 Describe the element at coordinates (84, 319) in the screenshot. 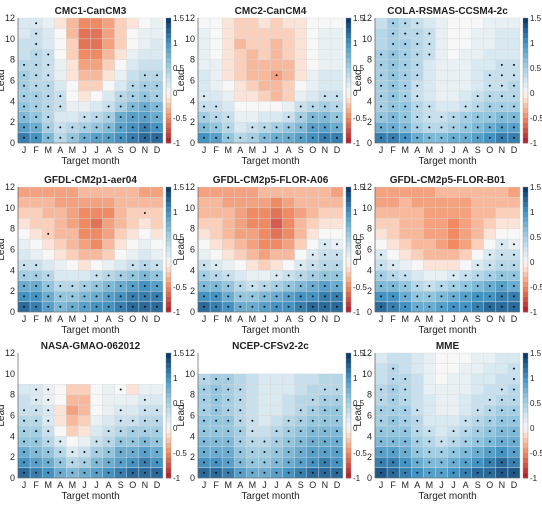

I see `x-tick-label: J` at that location.